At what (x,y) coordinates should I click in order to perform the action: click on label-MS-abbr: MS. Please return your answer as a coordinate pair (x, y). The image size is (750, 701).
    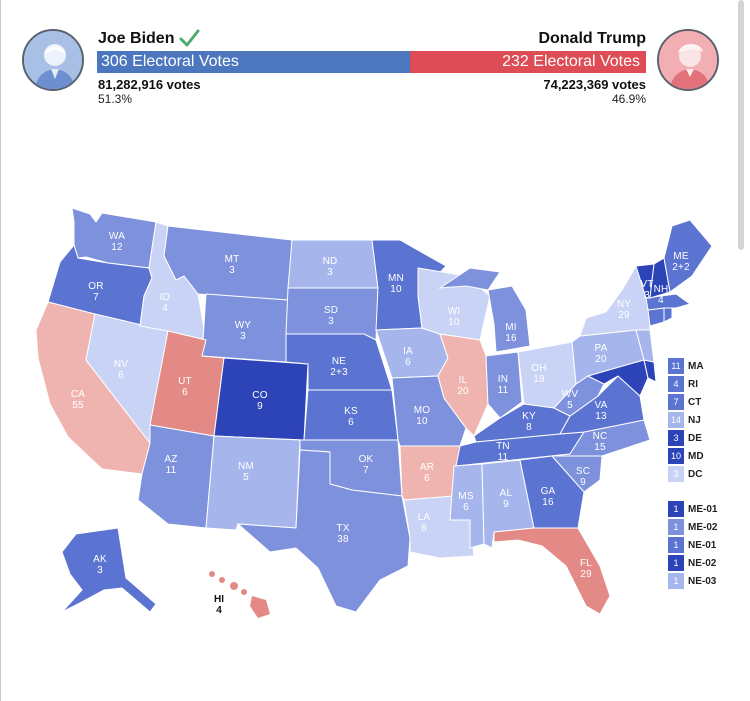
    Looking at the image, I should click on (466, 496).